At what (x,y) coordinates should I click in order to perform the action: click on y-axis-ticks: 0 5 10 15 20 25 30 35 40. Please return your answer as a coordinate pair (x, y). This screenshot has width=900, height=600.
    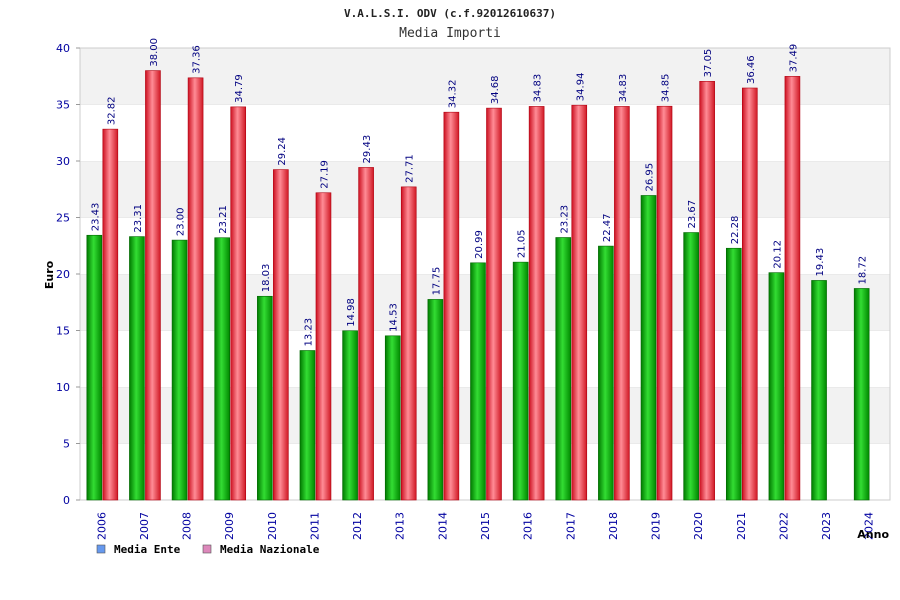
    Looking at the image, I should click on (68, 274).